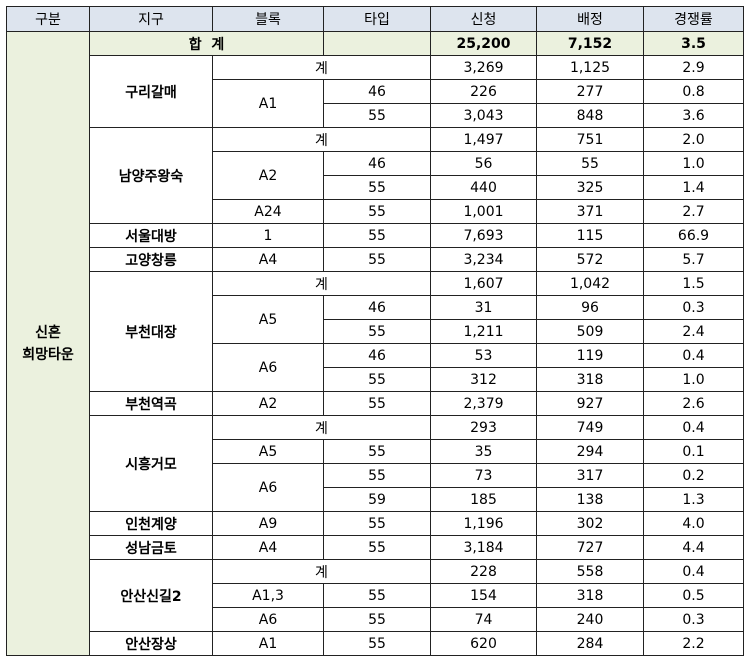 This screenshot has width=755, height=659. Describe the element at coordinates (375, 619) in the screenshot. I see `data-row: A6 55 74 240 0.3` at that location.